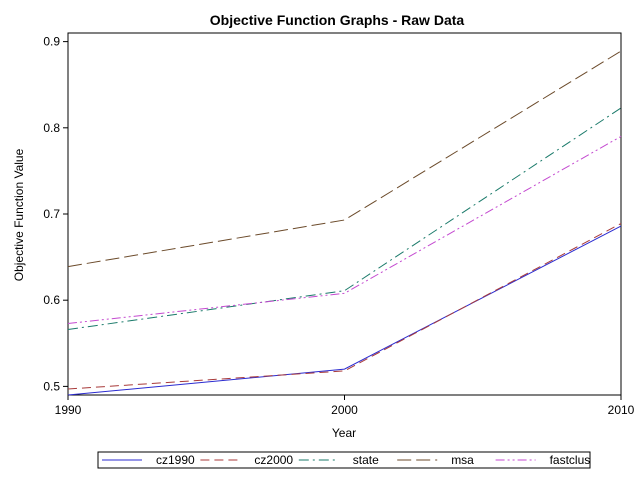 Image resolution: width=640 pixels, height=485 pixels. What do you see at coordinates (51, 42) in the screenshot?
I see `y-tick-label: 0.9` at bounding box center [51, 42].